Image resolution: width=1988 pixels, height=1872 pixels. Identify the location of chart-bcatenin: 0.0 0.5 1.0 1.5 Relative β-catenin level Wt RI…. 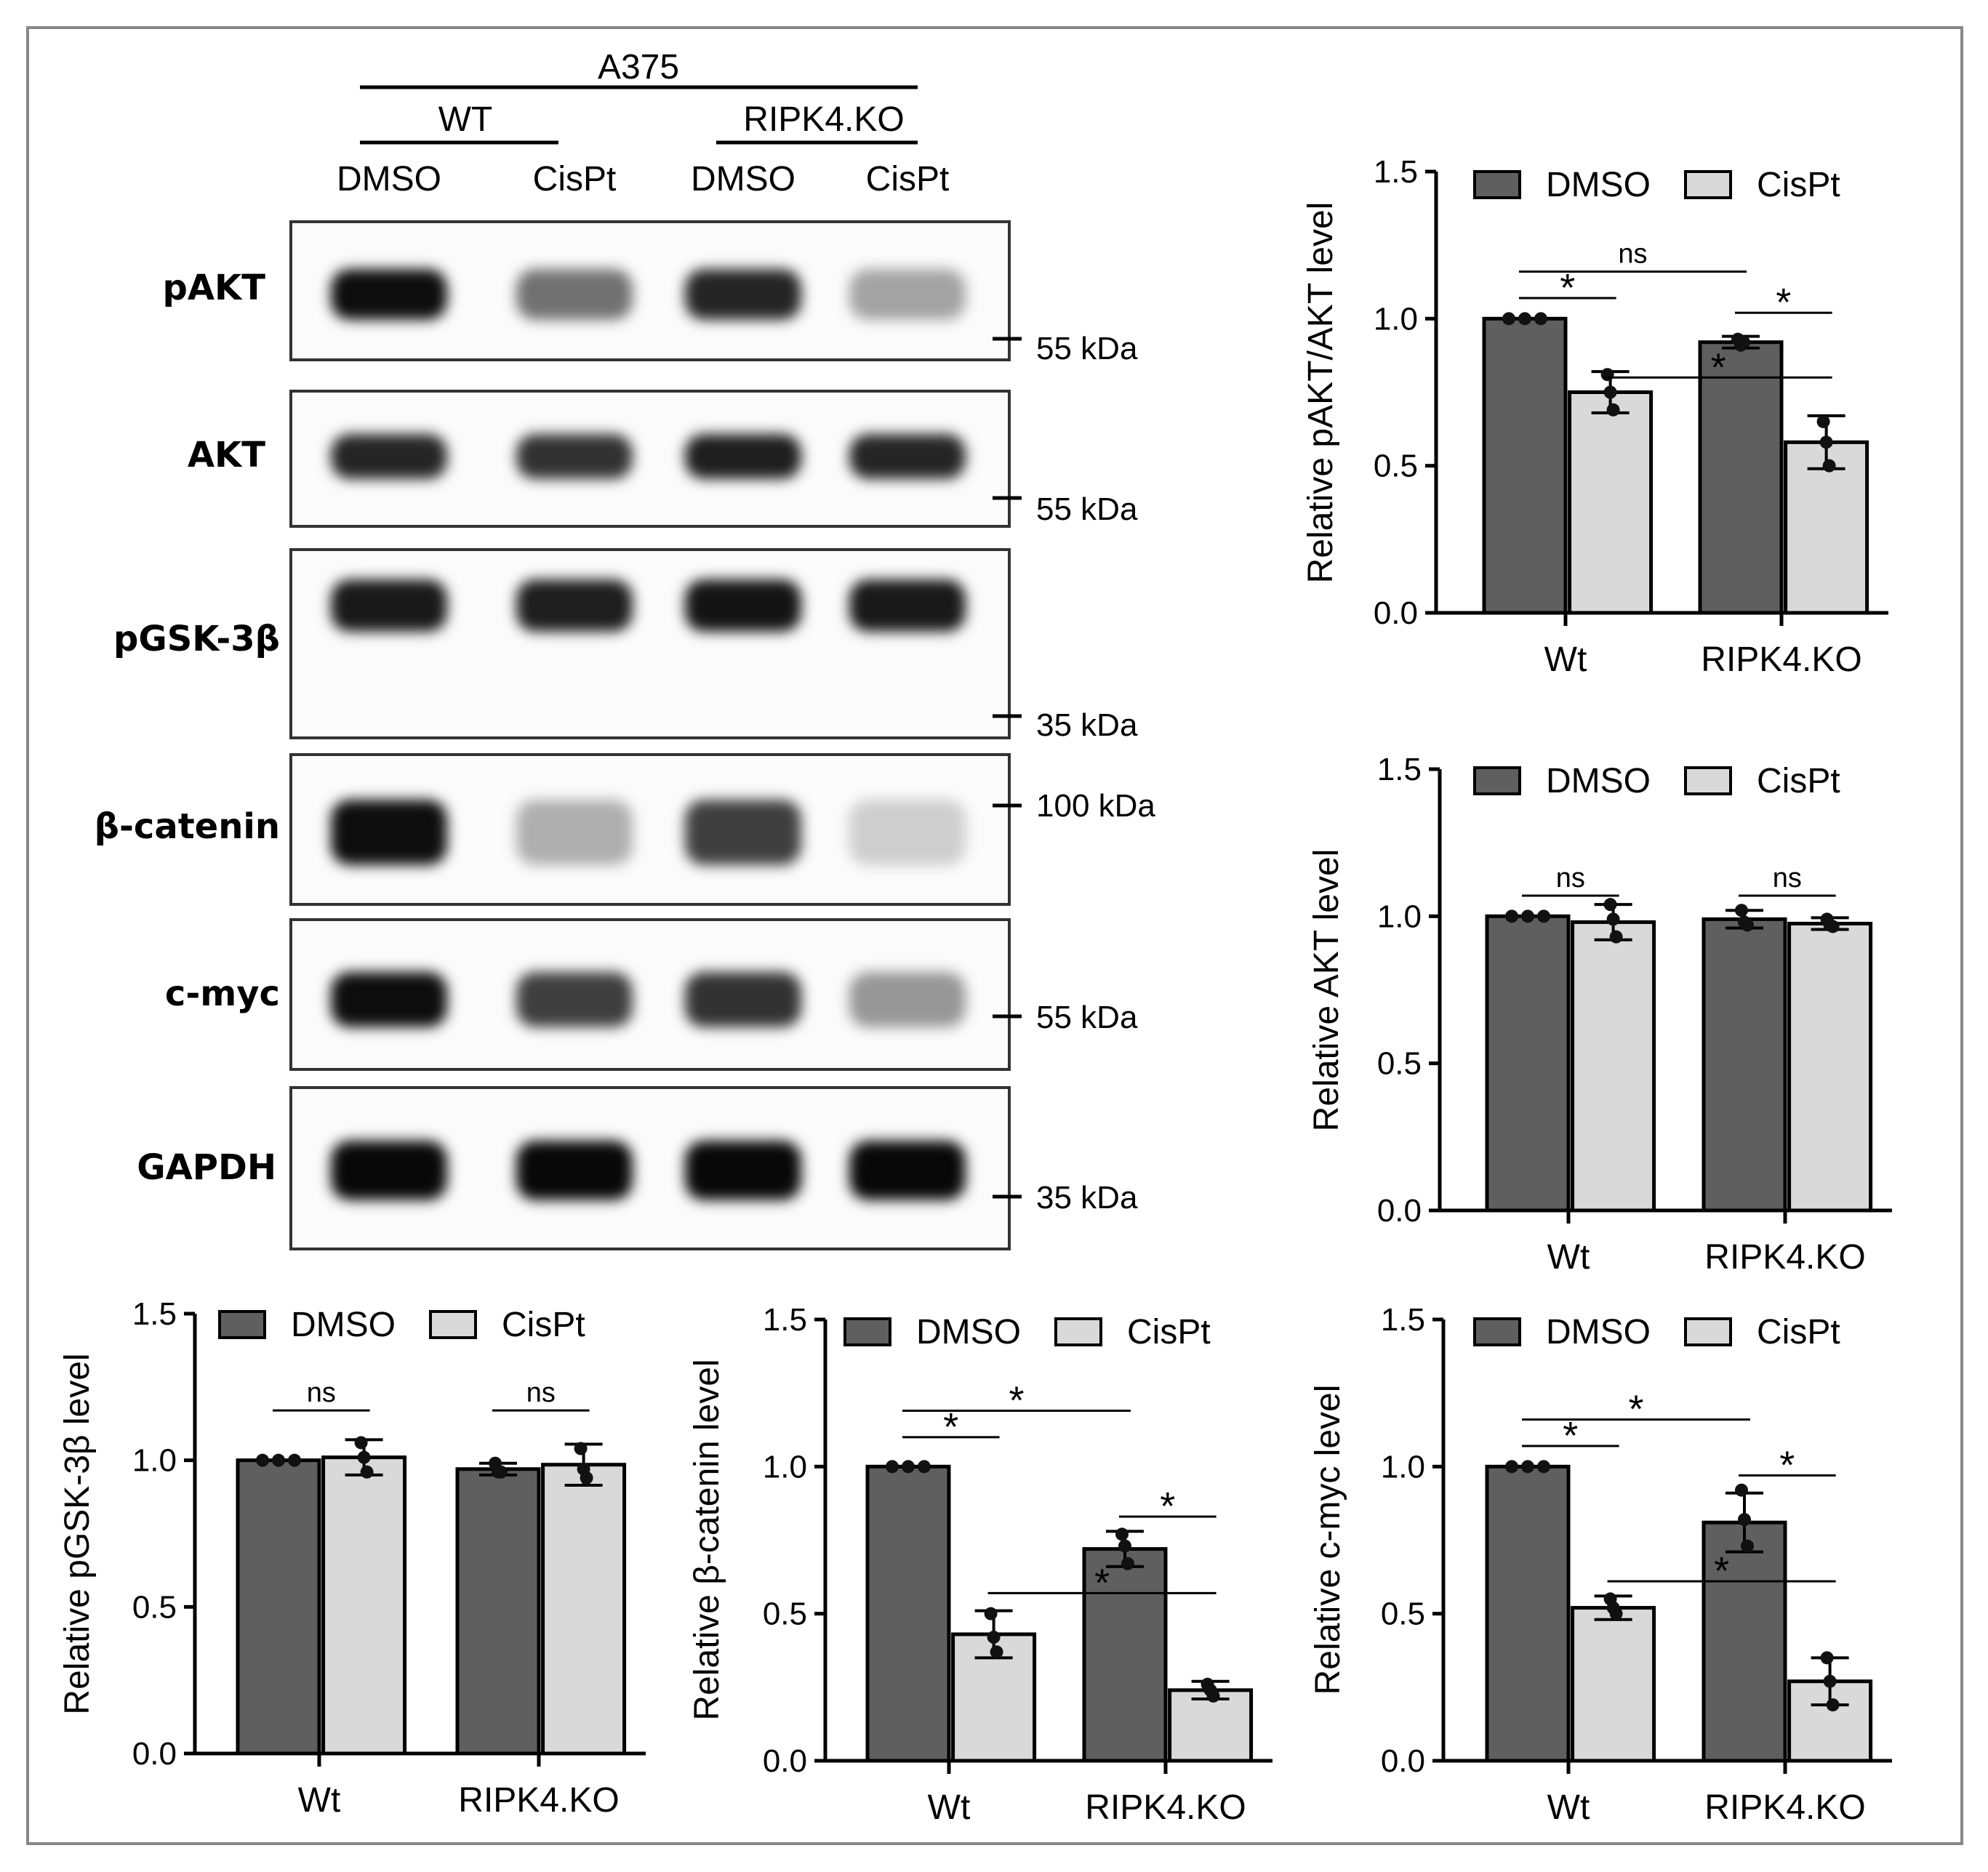
(980, 1564).